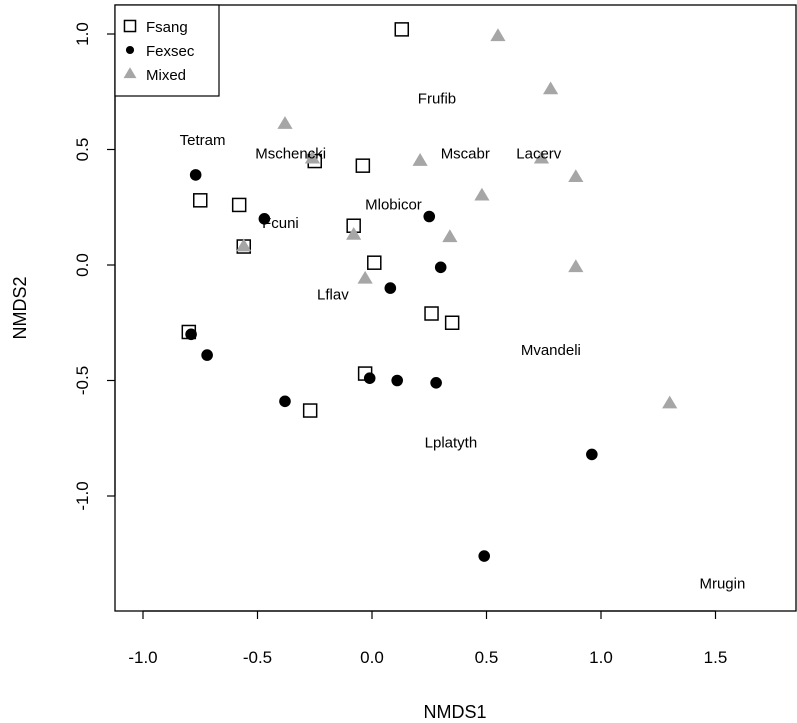 This screenshot has height=723, width=797. Describe the element at coordinates (203, 140) in the screenshot. I see `species-label: Tetram` at that location.